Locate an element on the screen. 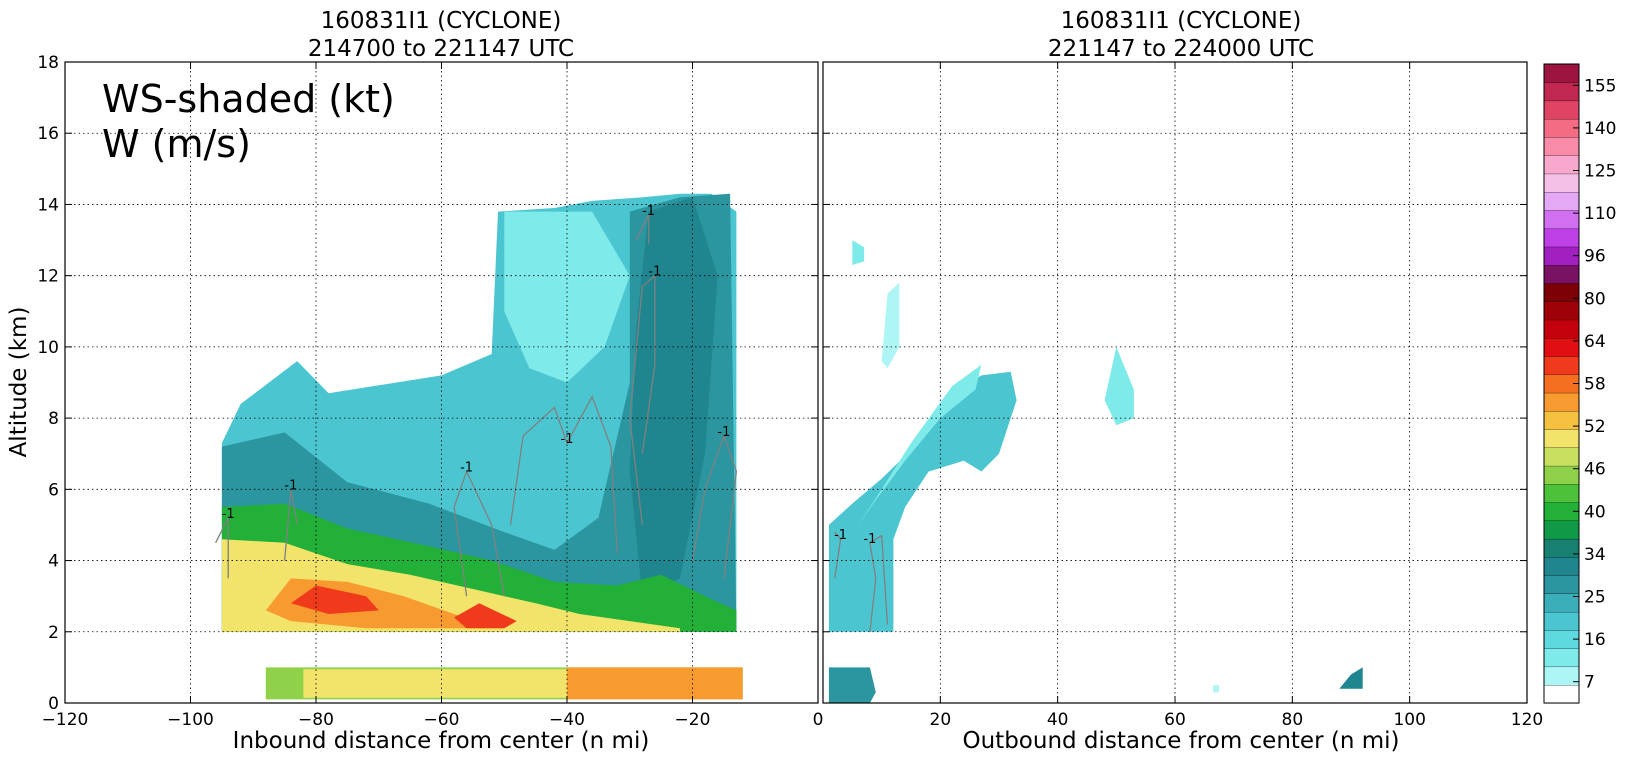  left-title-line1: 160831I1 (CYCLONE) is located at coordinates (441, 21).